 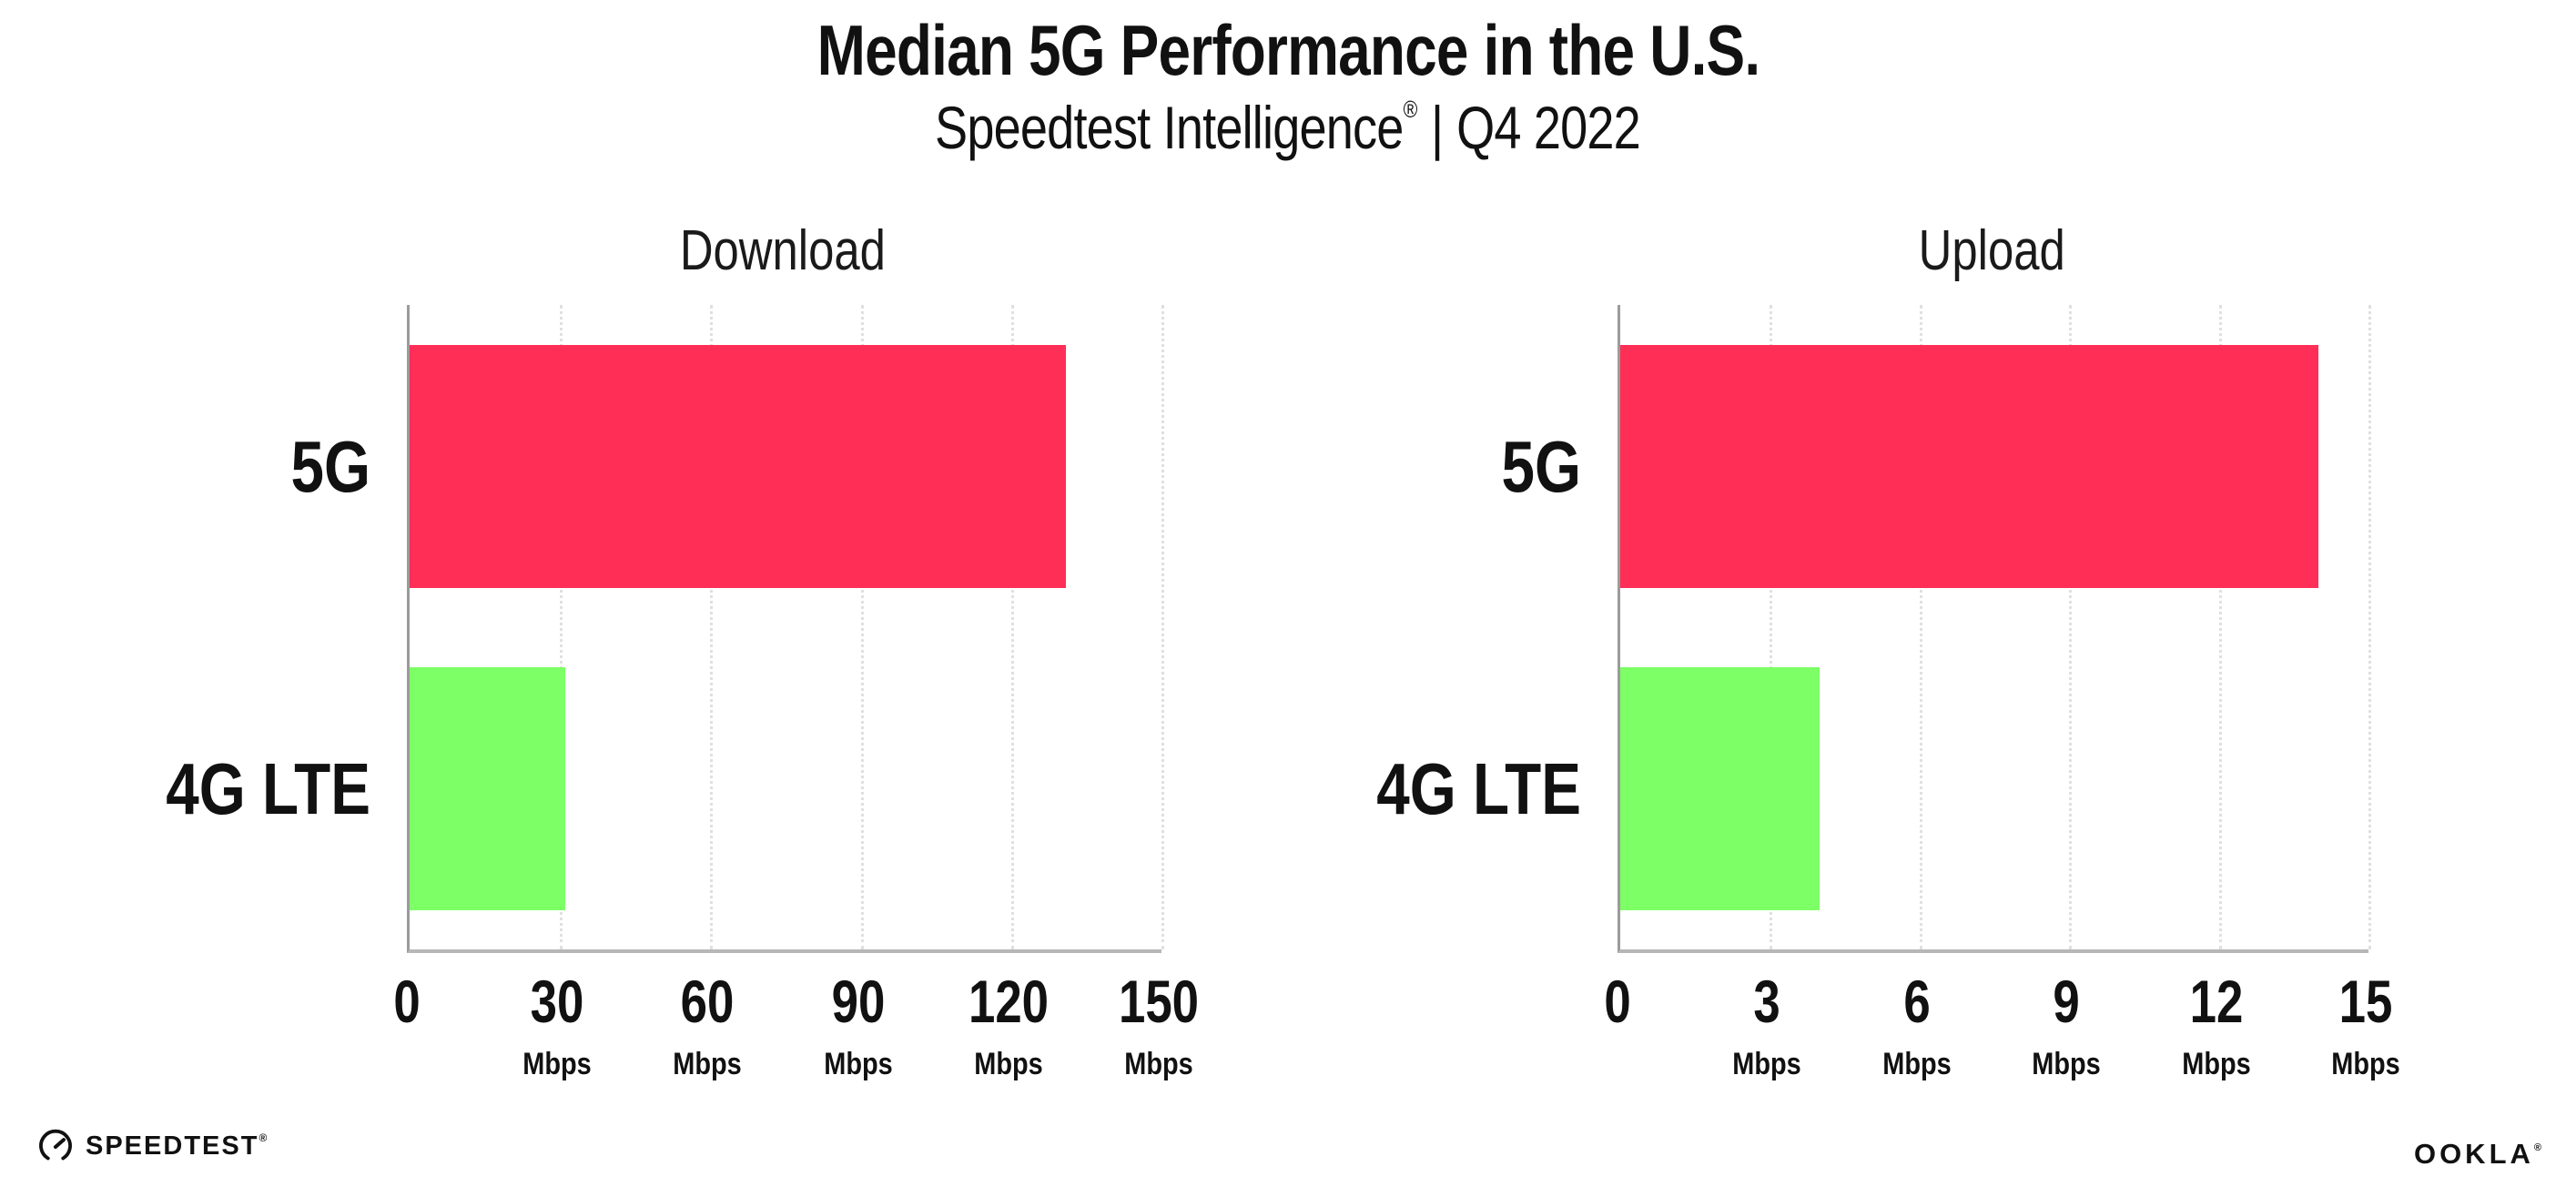 I want to click on ookla-logo: OOKLA®, so click(x=2477, y=1154).